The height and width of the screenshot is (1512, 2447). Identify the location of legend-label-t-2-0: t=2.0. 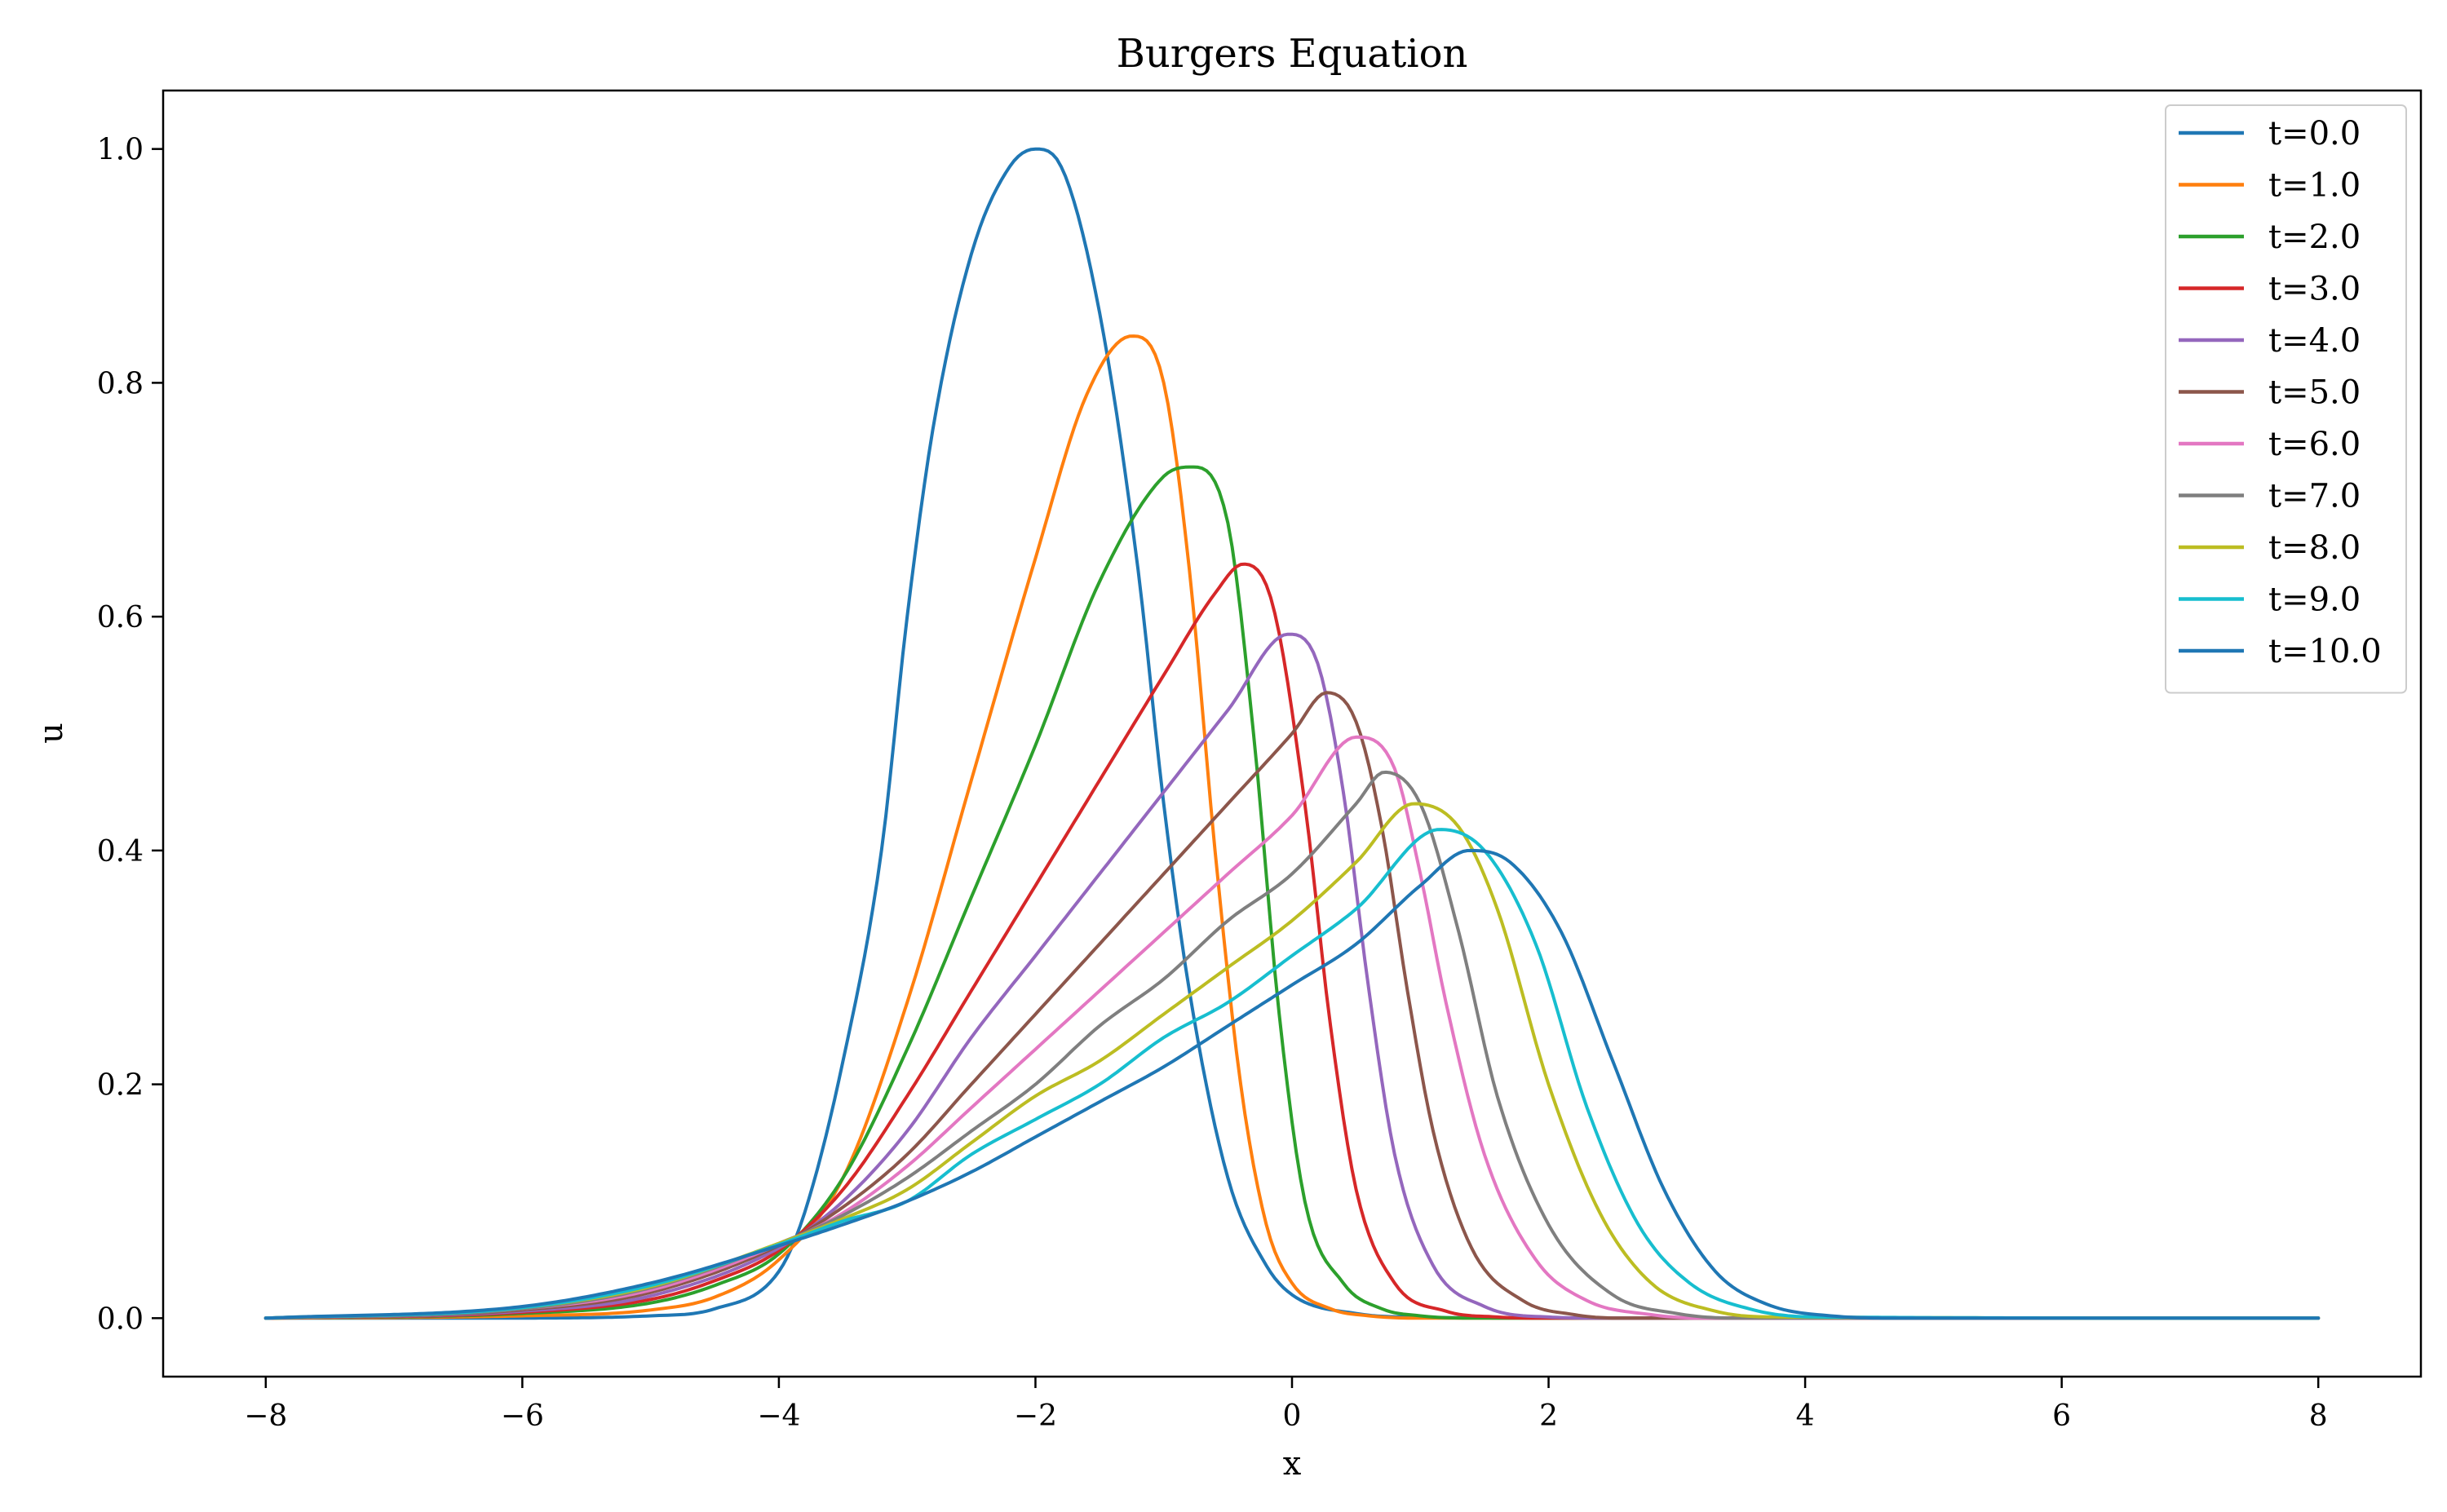
(2314, 238).